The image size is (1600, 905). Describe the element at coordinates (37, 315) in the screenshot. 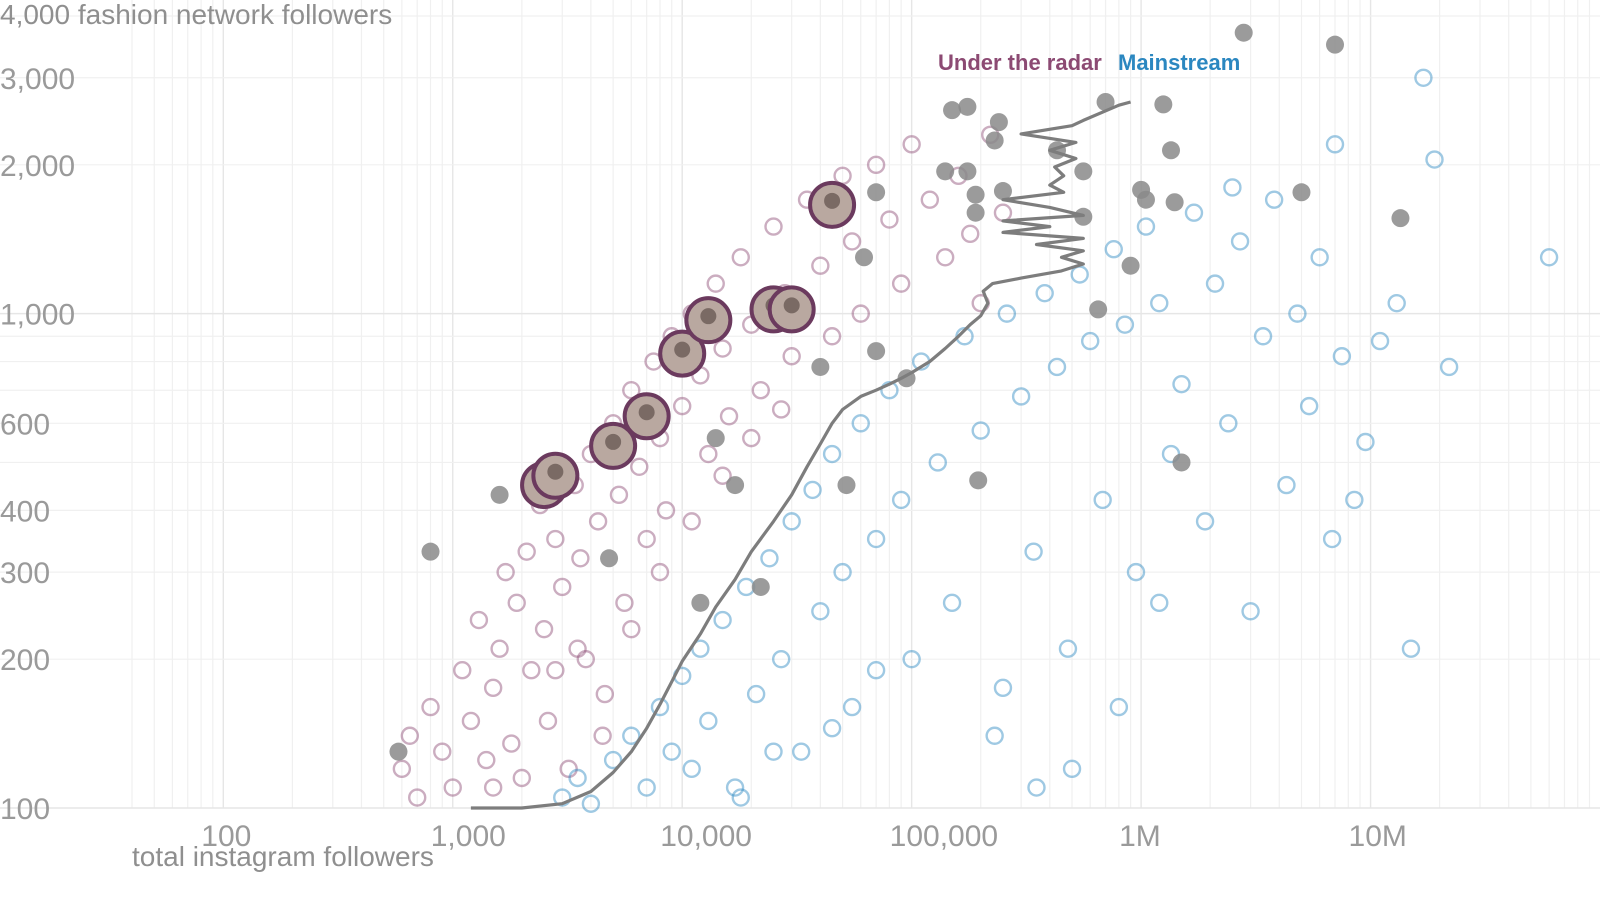

I see `y-tick-label: 1,000` at that location.